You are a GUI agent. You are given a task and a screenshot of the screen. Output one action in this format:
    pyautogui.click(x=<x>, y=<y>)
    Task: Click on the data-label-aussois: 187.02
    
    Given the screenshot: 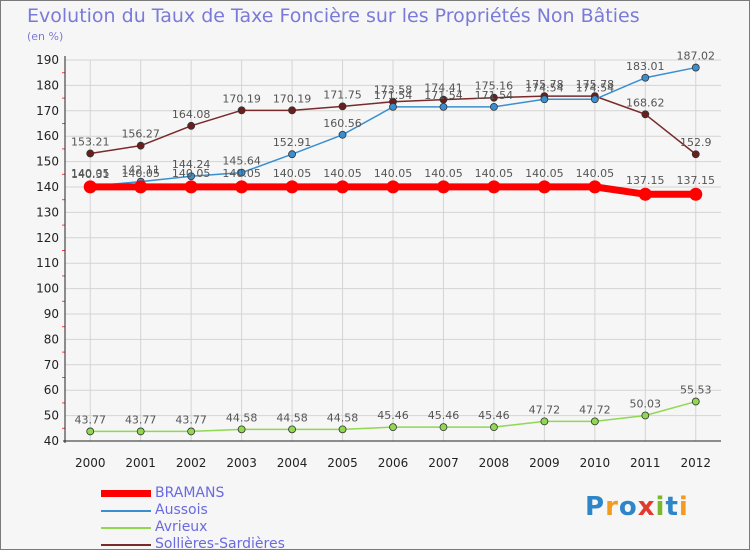 What is the action you would take?
    pyautogui.click(x=696, y=56)
    